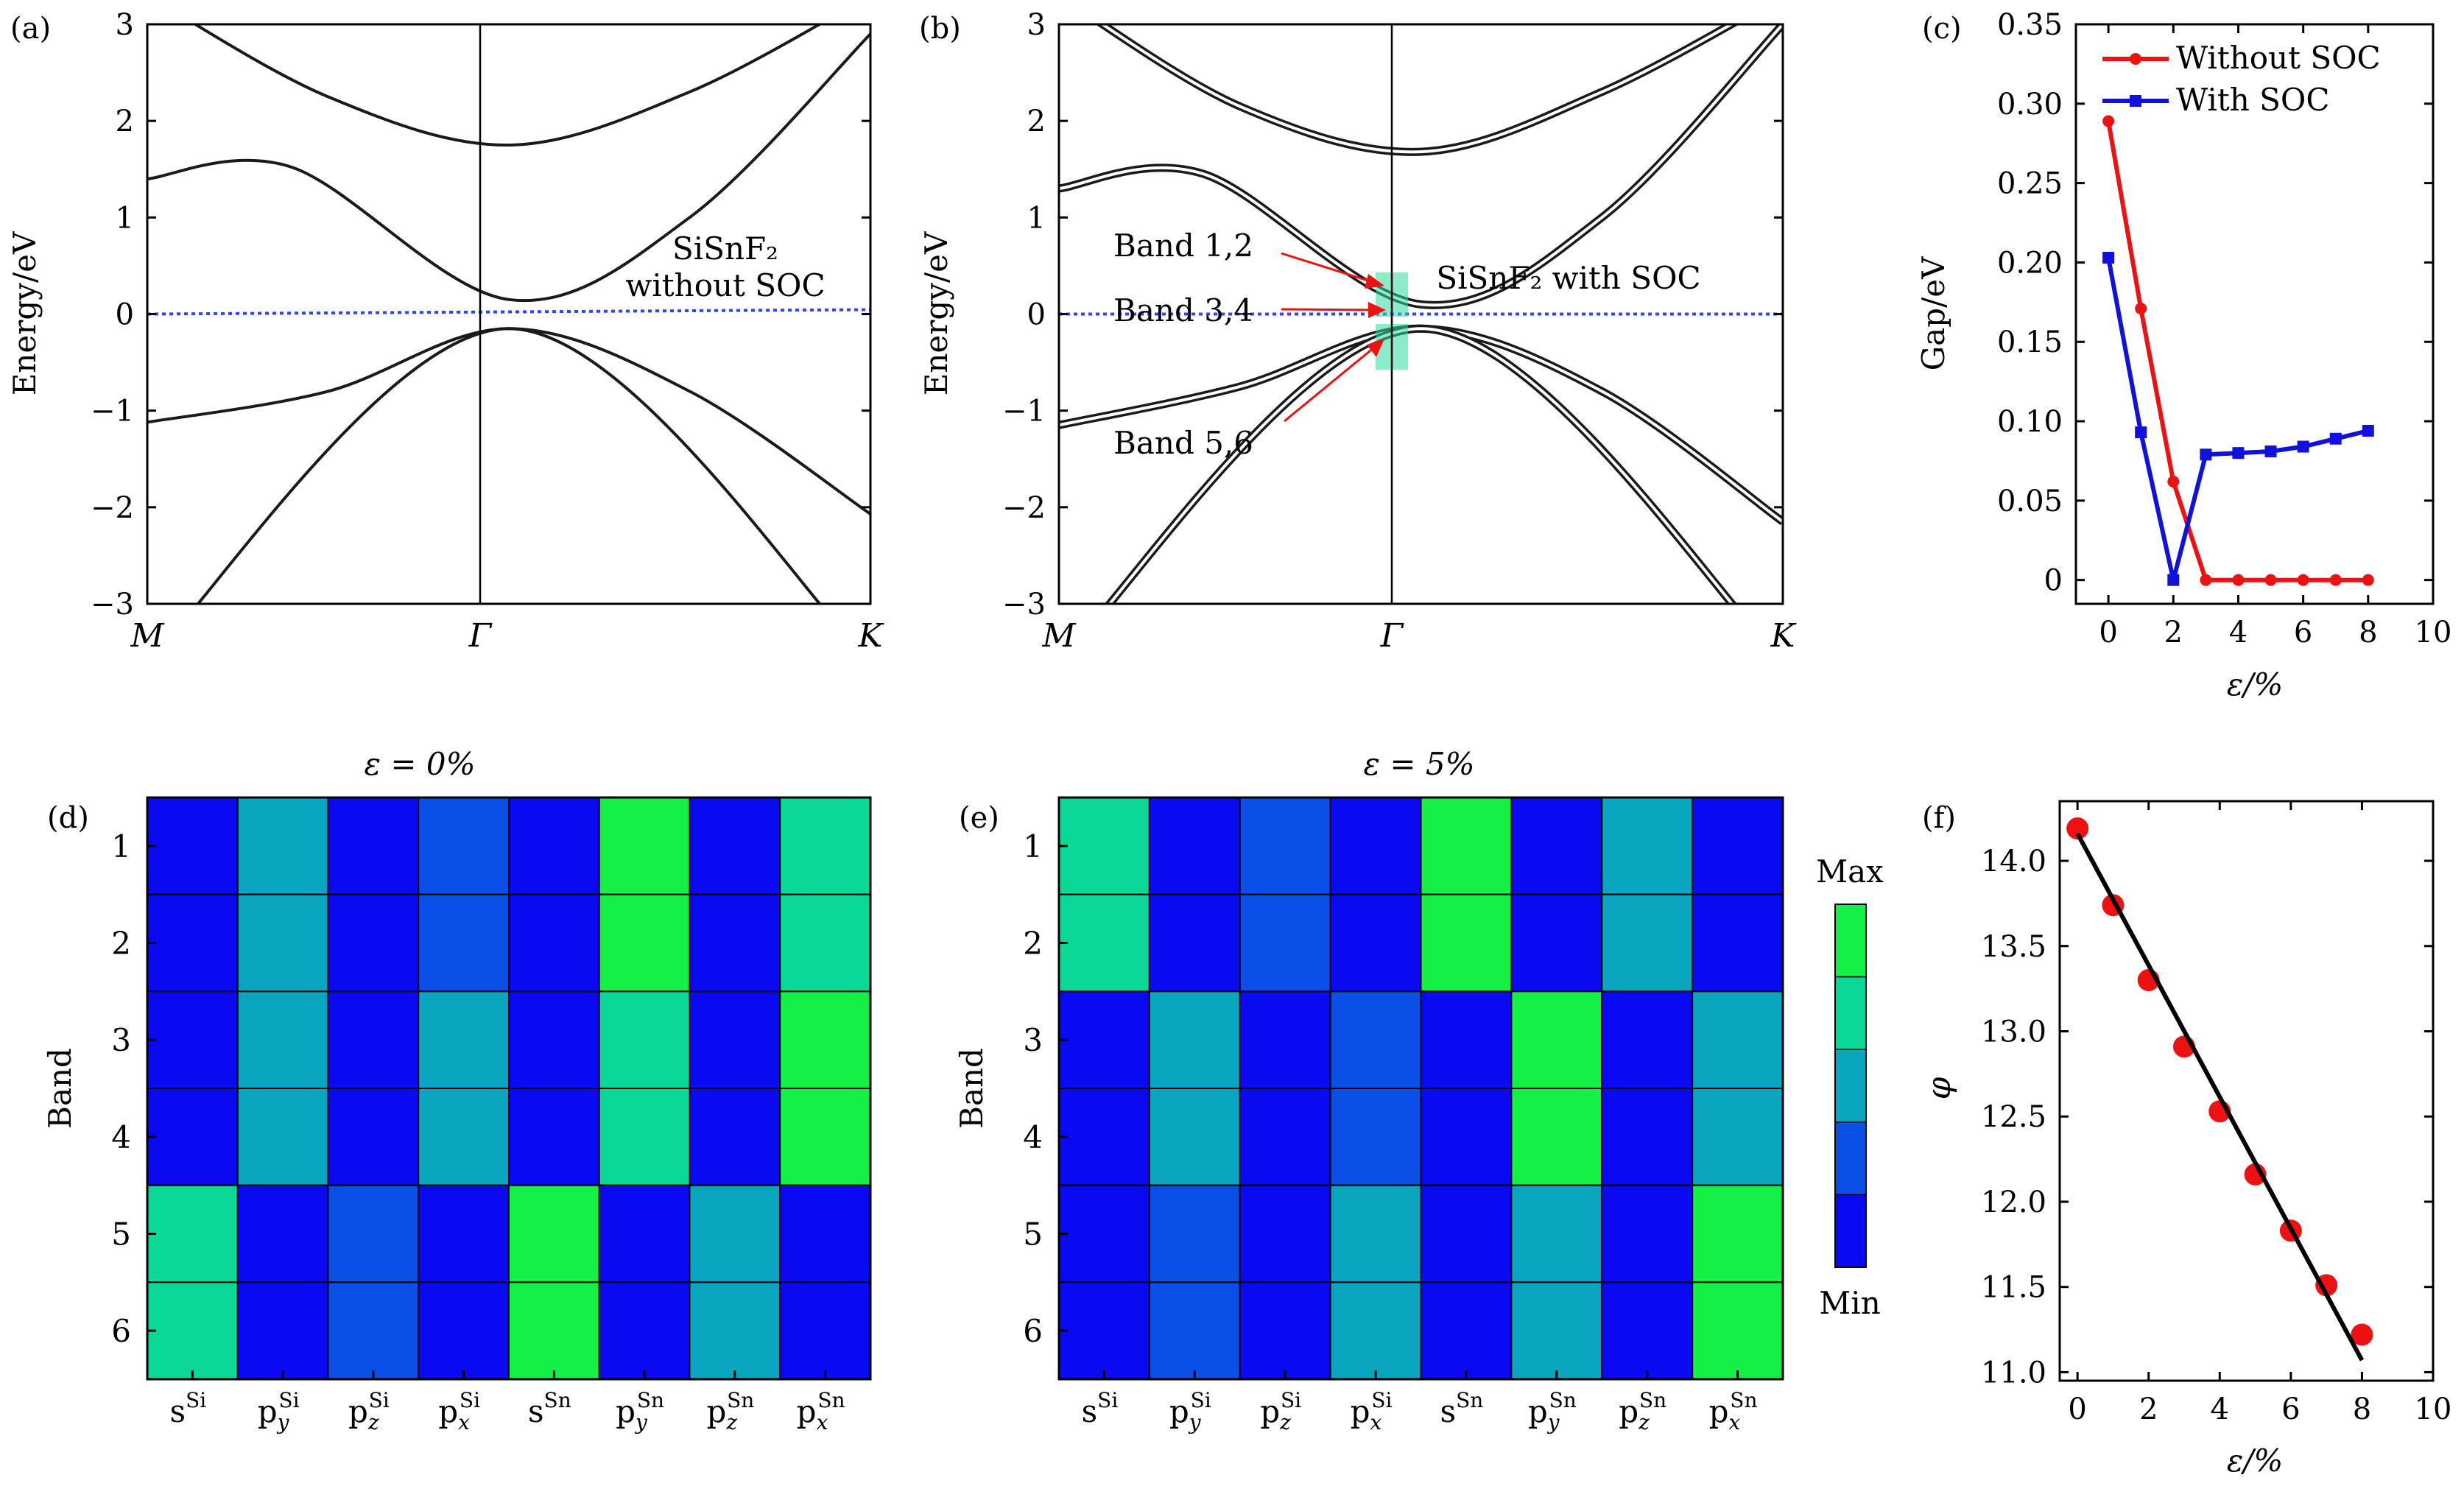 Image resolution: width=2464 pixels, height=1486 pixels. What do you see at coordinates (2135, 101) in the screenshot?
I see `legend-marker-with-soc` at bounding box center [2135, 101].